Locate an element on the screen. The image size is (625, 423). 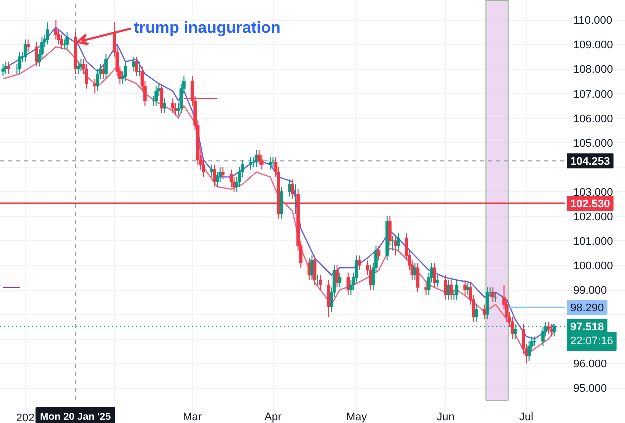
y-tick-label: 110.000 is located at coordinates (593, 21).